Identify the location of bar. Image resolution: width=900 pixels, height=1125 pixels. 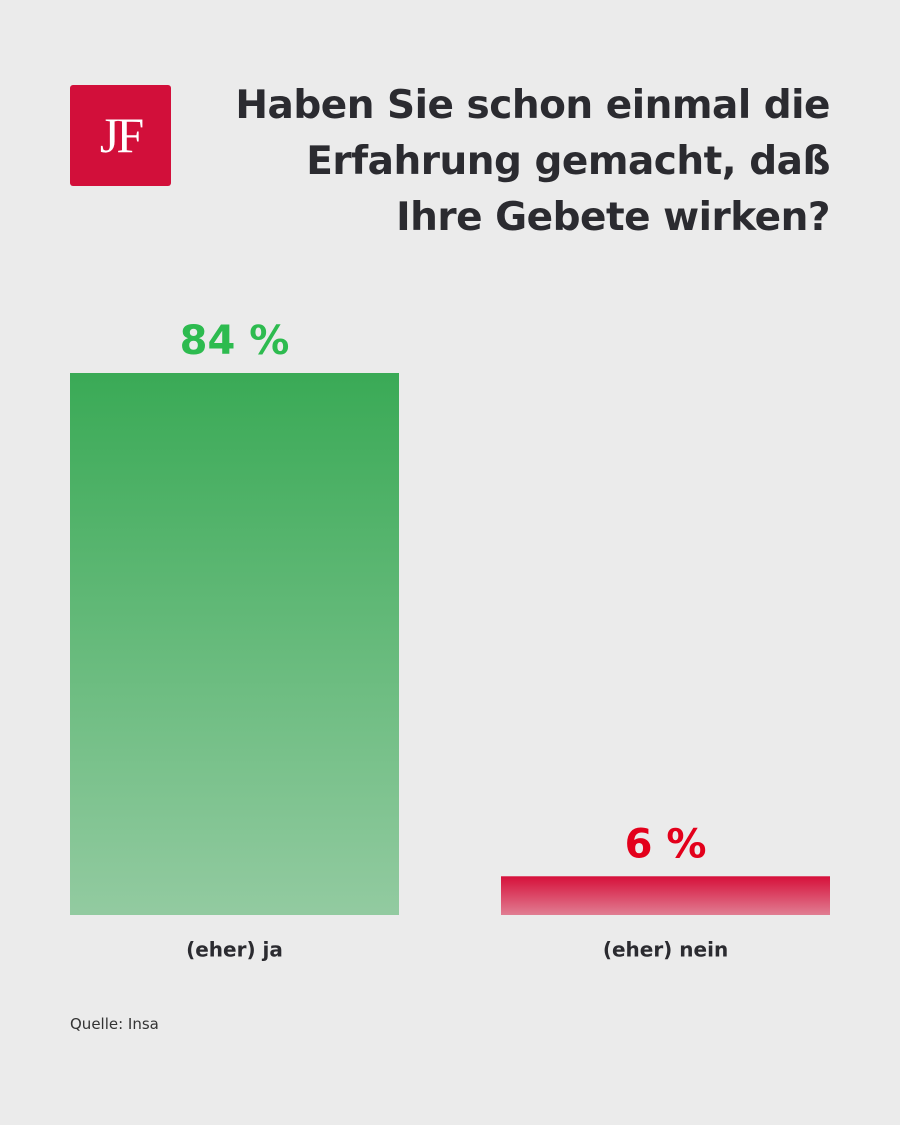
(665, 895).